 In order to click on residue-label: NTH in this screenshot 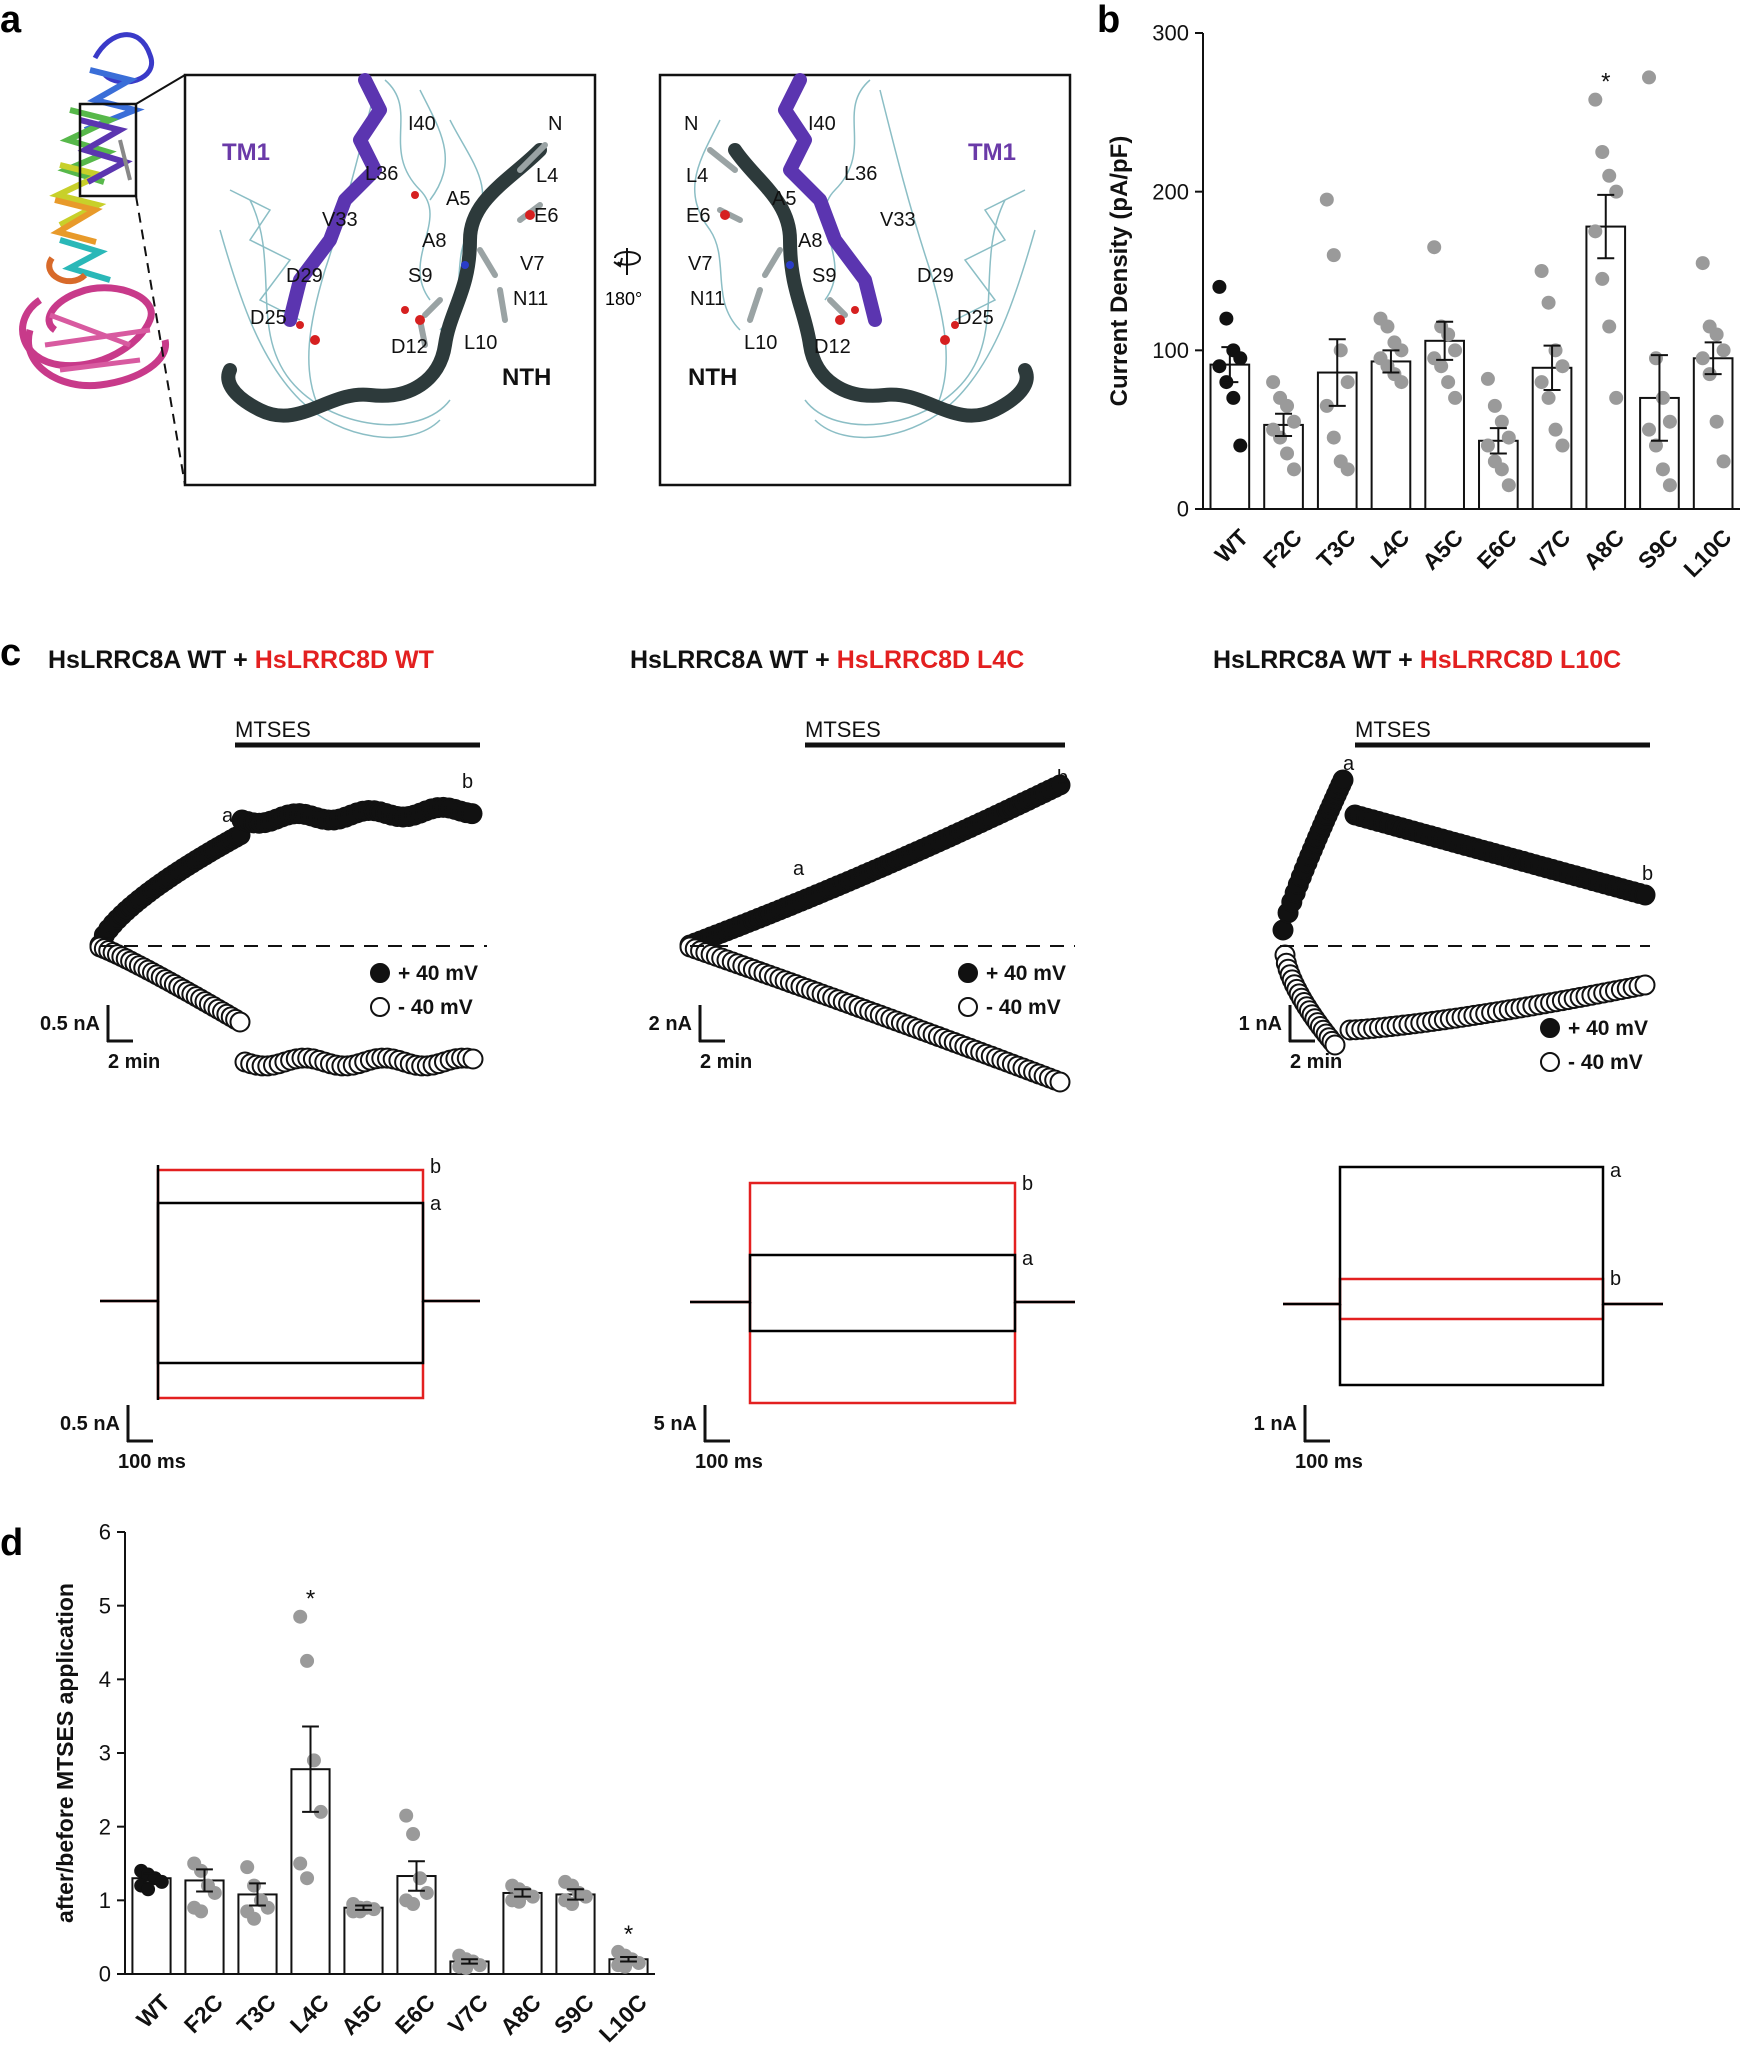, I will do `click(712, 377)`.